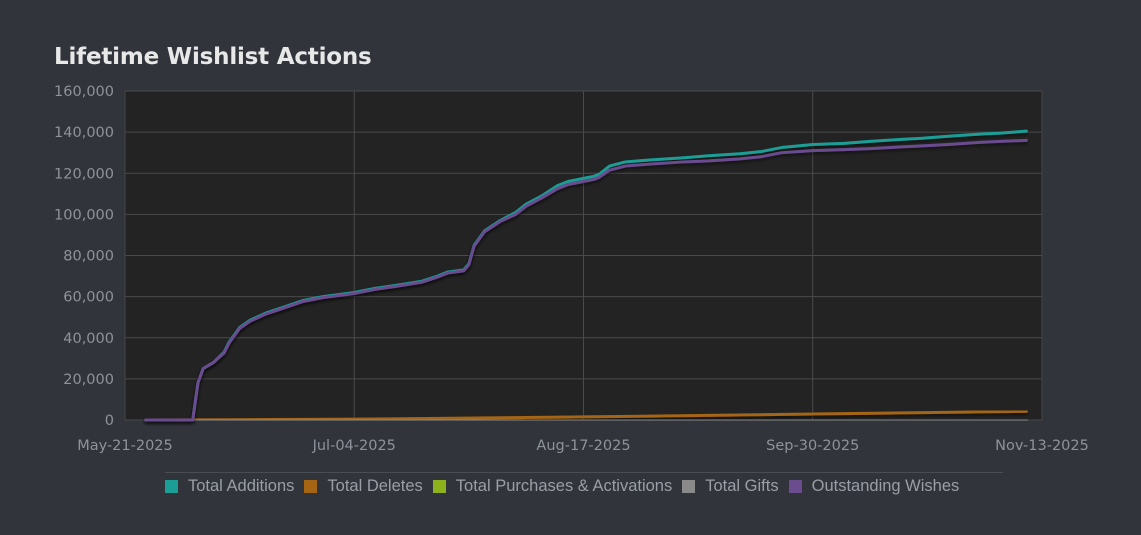  Describe the element at coordinates (213, 57) in the screenshot. I see `chart-title: Lifetime Wishlist Actions` at that location.